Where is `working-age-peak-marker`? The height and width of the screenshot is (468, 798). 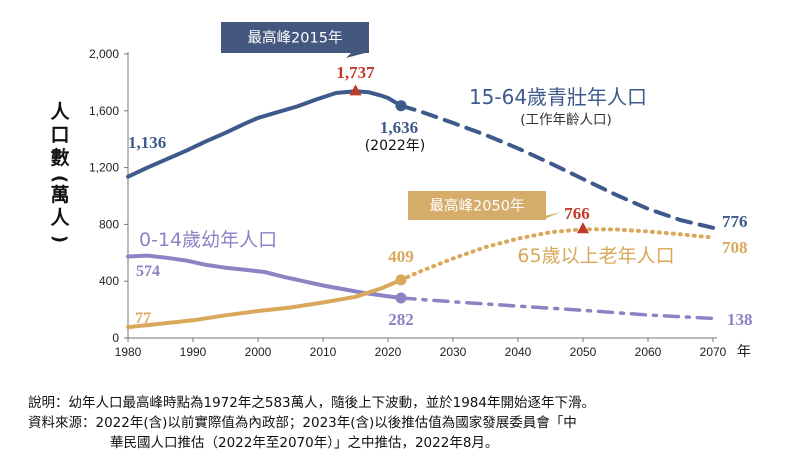
working-age-peak-marker is located at coordinates (355, 90).